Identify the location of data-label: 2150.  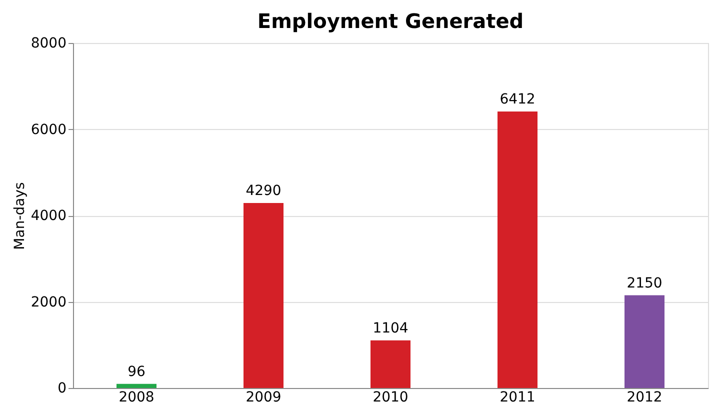
(644, 283).